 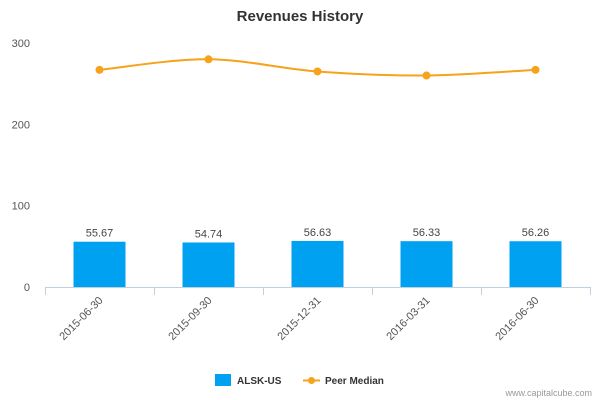 I want to click on bar-data-labels: 55.67 54.74 56.63 56.33 56.26, so click(x=318, y=234).